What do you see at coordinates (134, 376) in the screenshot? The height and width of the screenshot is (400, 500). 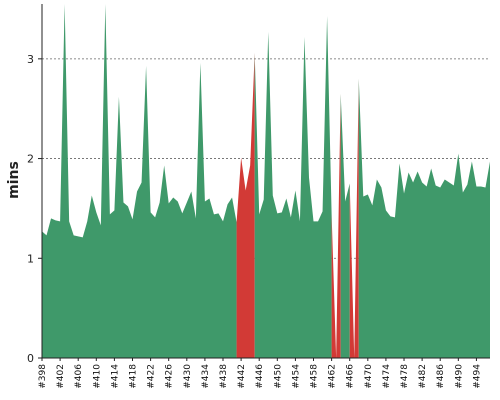 I see `x-tick-label: #418` at bounding box center [134, 376].